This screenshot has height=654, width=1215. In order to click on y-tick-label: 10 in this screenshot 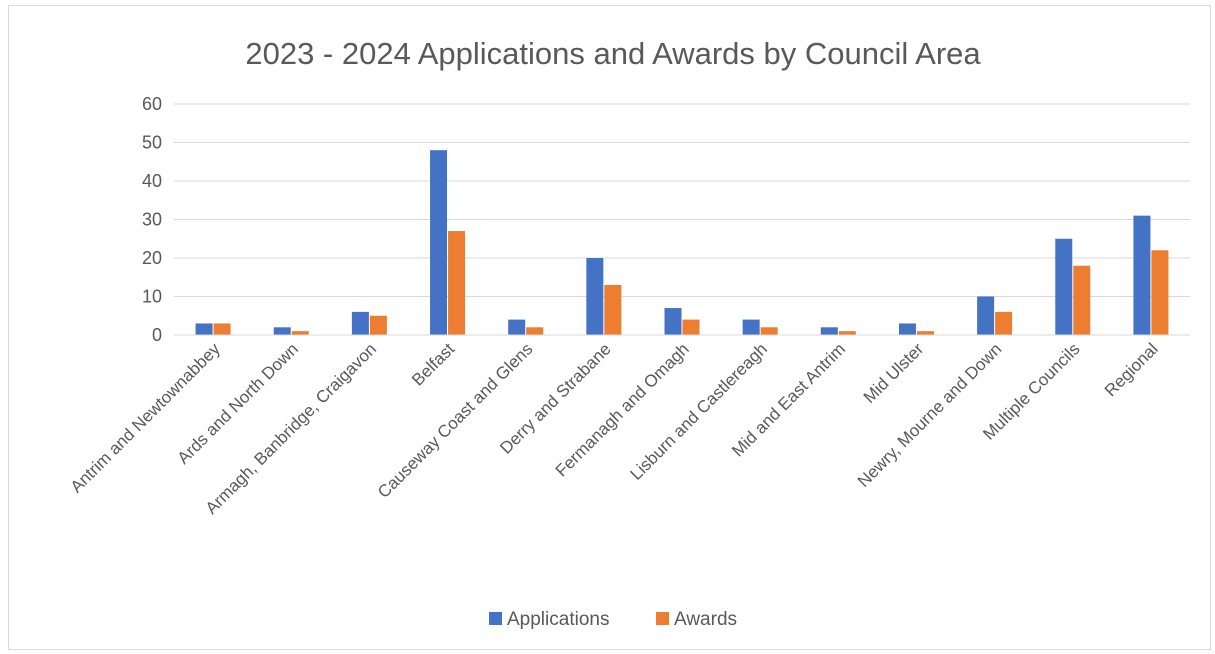, I will do `click(152, 297)`.